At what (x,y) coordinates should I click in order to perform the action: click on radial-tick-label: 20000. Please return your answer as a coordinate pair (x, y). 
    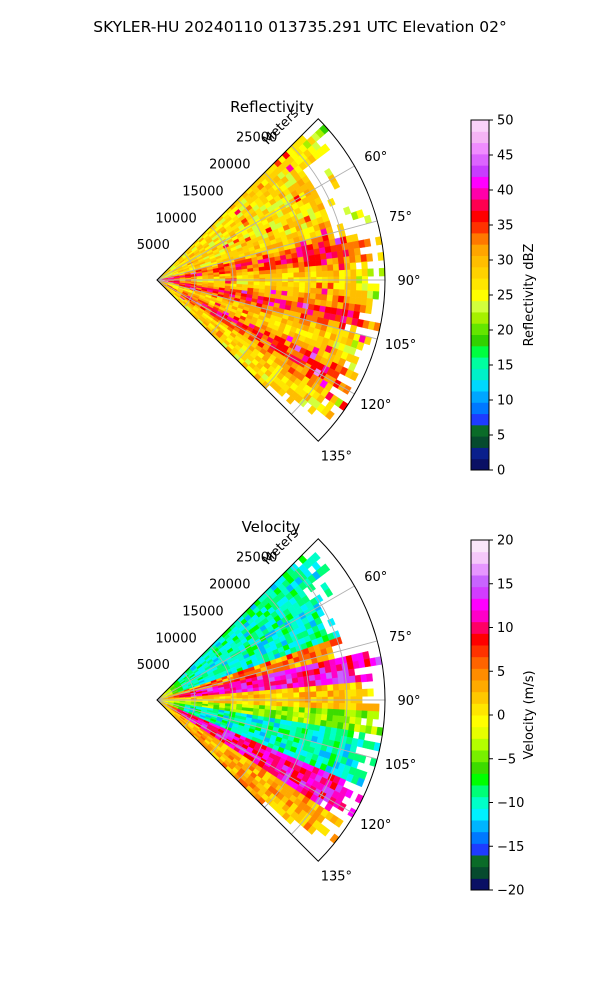
    Looking at the image, I should click on (229, 585).